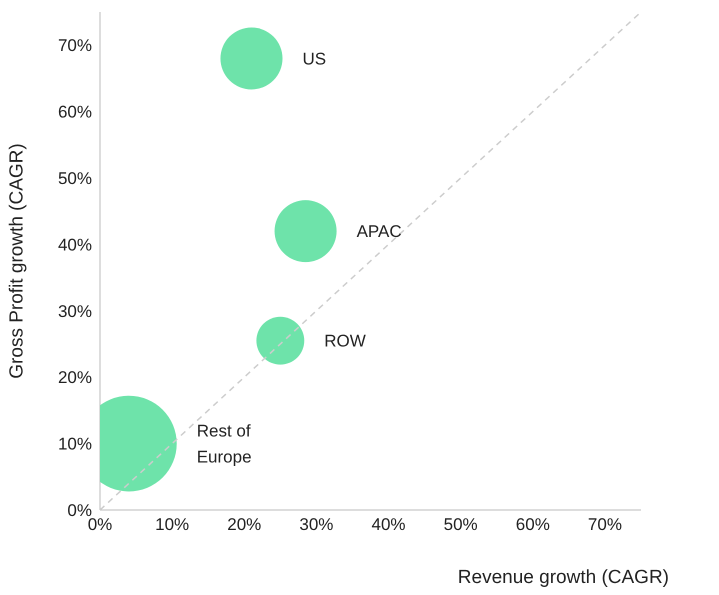  I want to click on y-tick-label: 70%, so click(75, 46).